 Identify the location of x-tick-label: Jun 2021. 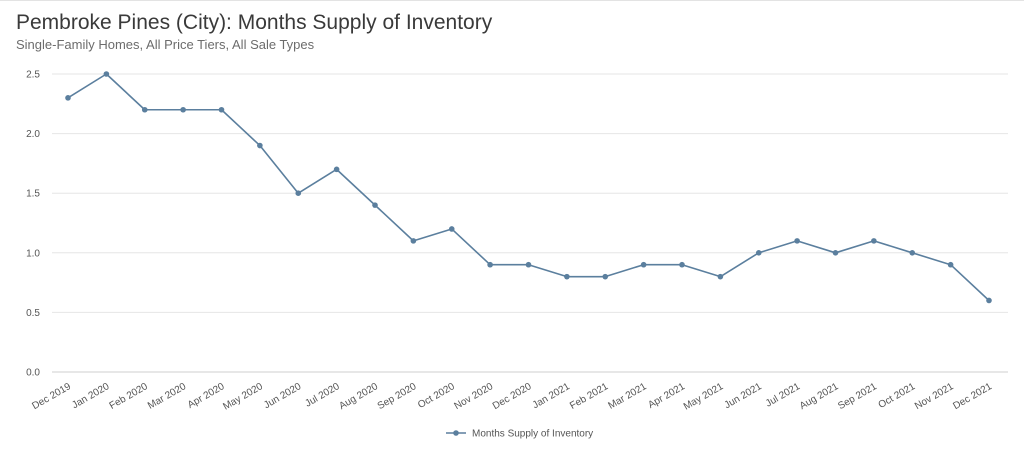
(744, 396).